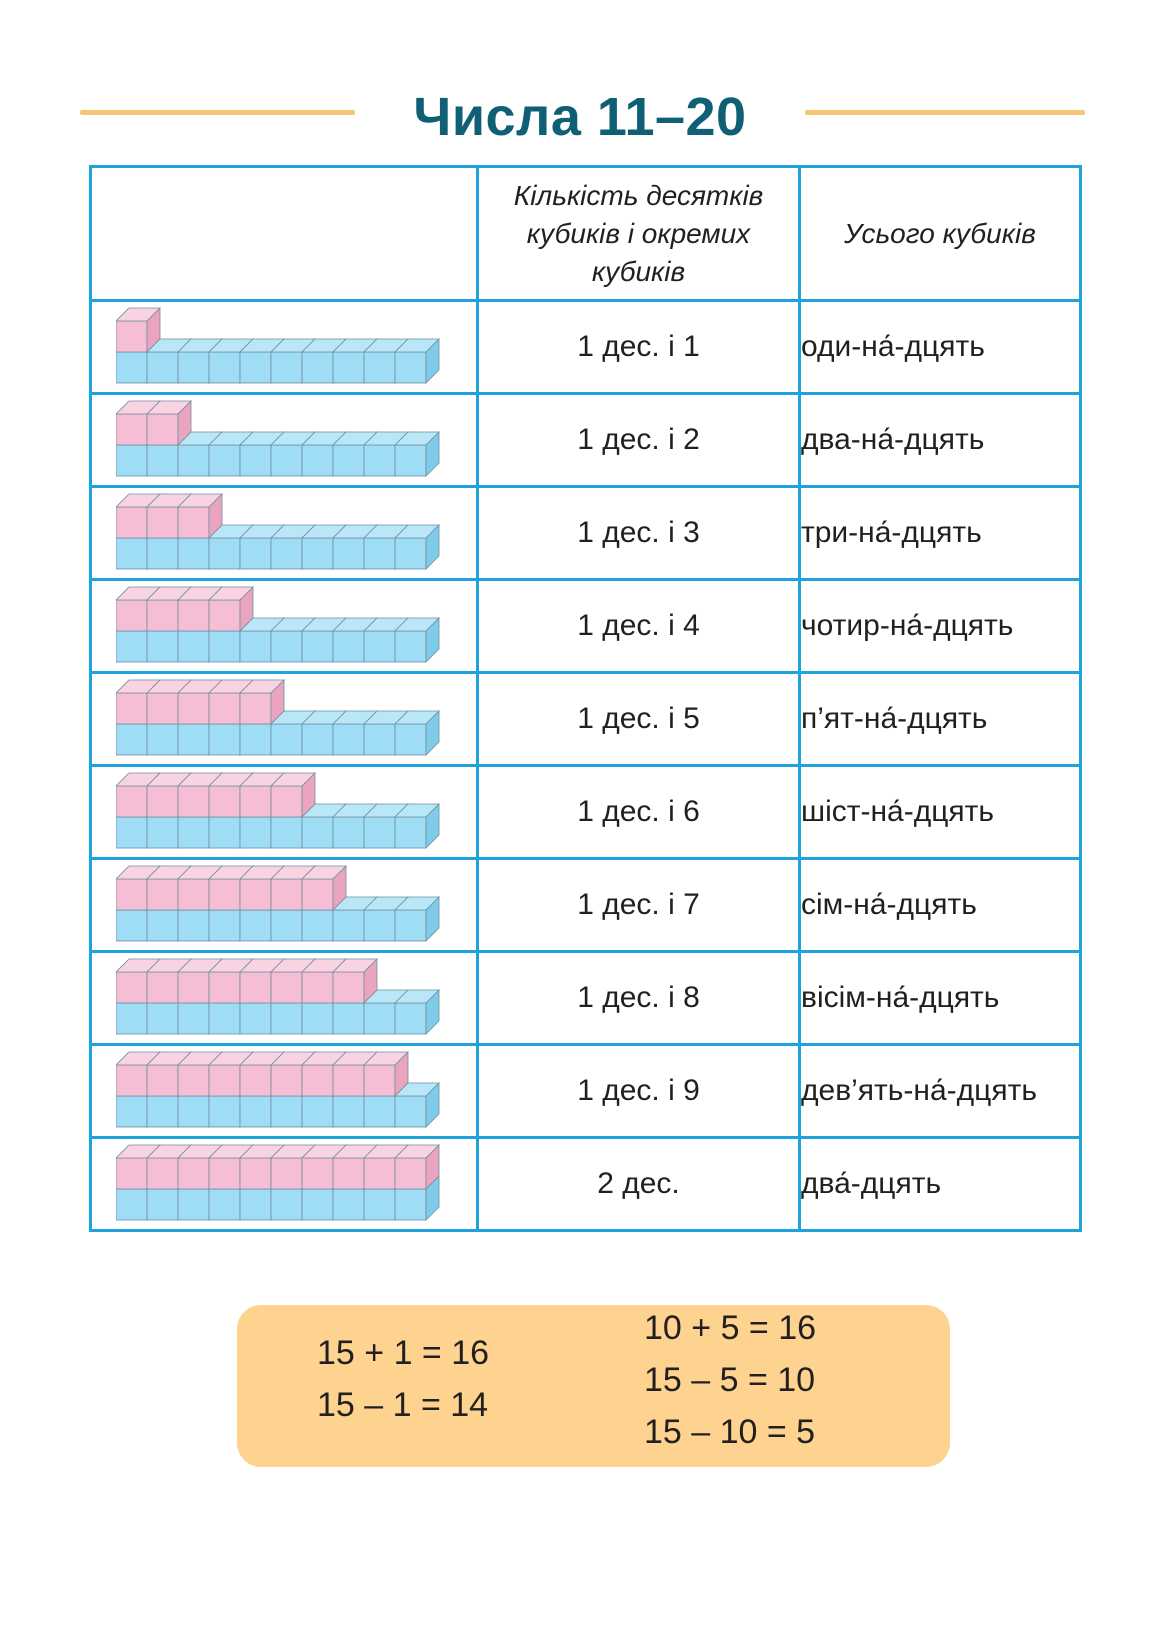  I want to click on tens-ones-count: 1 дес. і 3, so click(638, 533).